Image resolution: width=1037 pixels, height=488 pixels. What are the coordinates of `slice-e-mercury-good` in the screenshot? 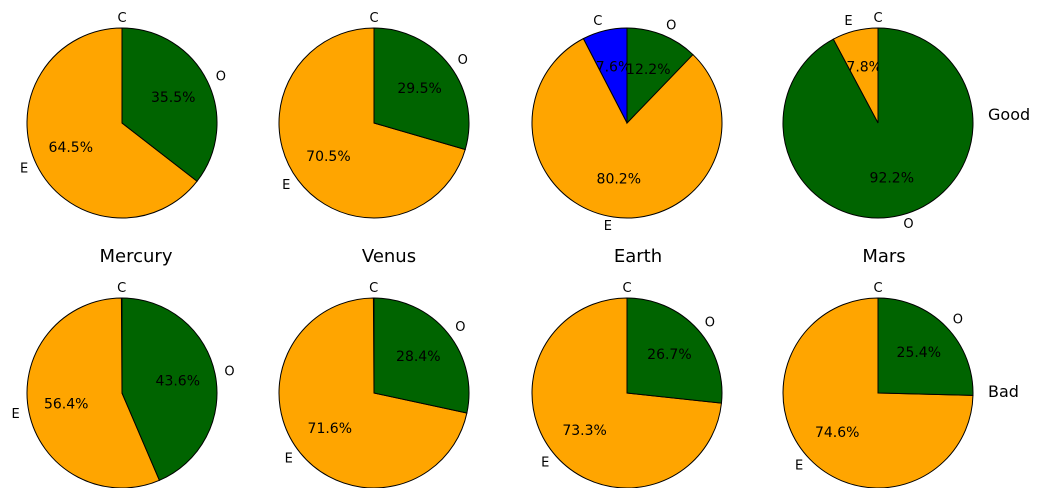 It's located at (112, 123).